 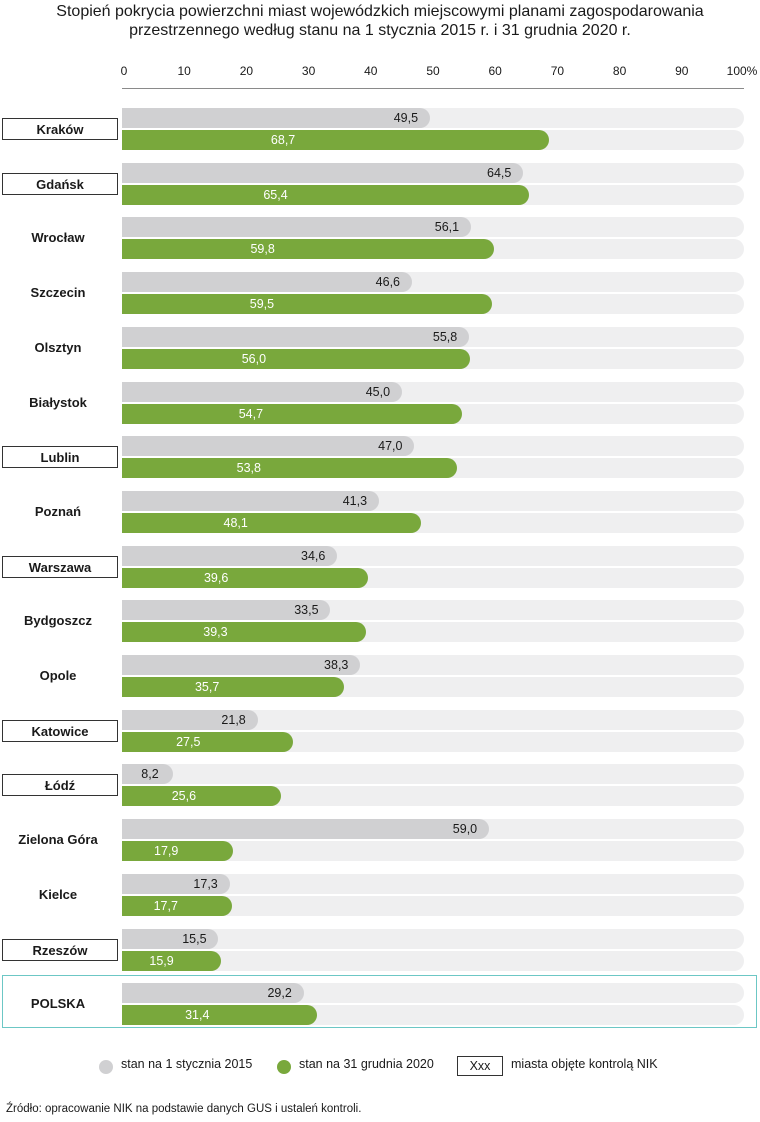 What do you see at coordinates (447, 227) in the screenshot?
I see `data-label: 56,1` at bounding box center [447, 227].